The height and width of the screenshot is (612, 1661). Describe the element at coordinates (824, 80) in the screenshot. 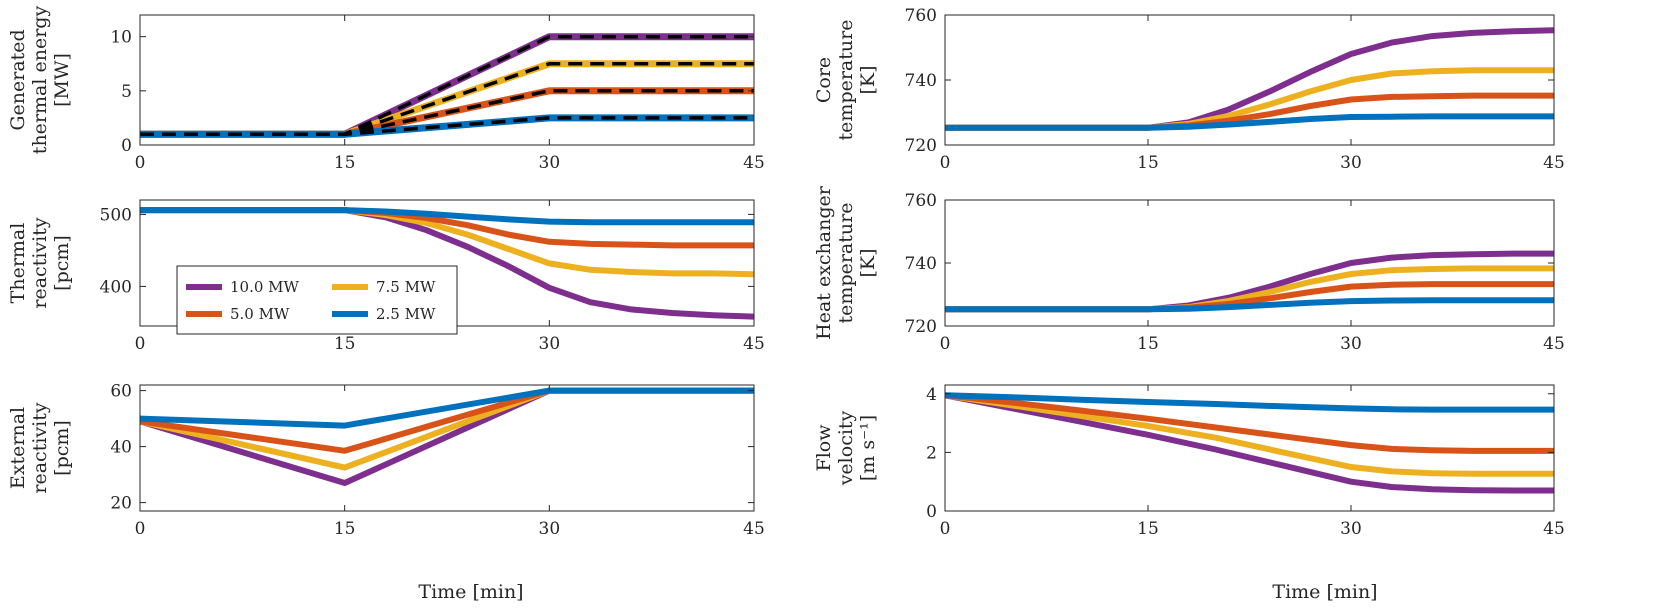

I see `y-axis-label-line: Core` at that location.